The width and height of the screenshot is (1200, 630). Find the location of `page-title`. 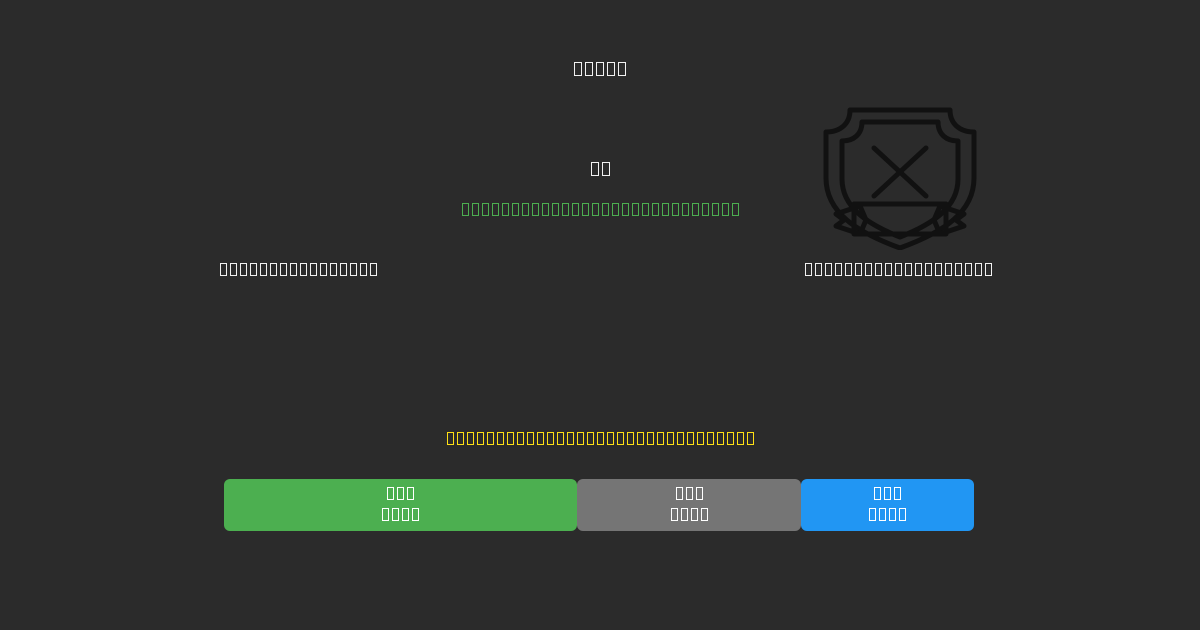

page-title is located at coordinates (600, 71).